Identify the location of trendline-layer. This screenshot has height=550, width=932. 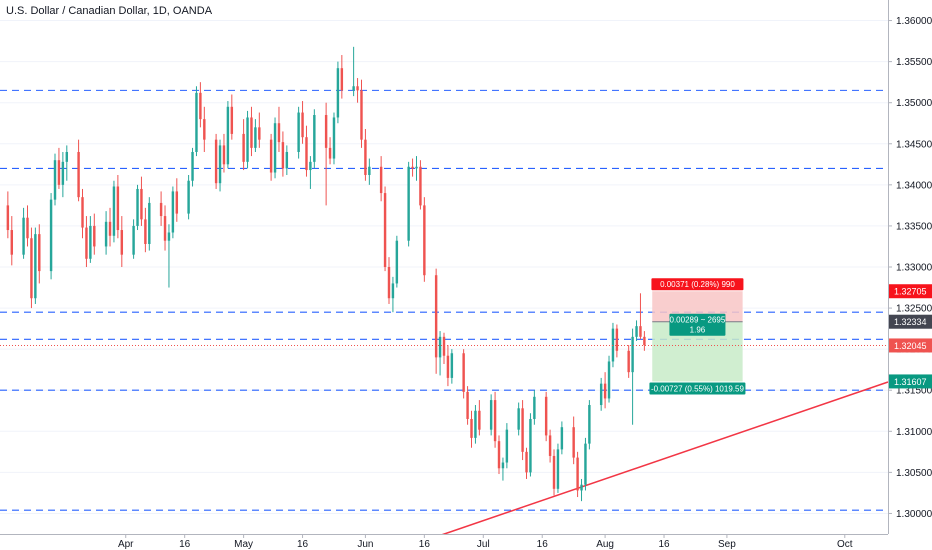
(660, 460).